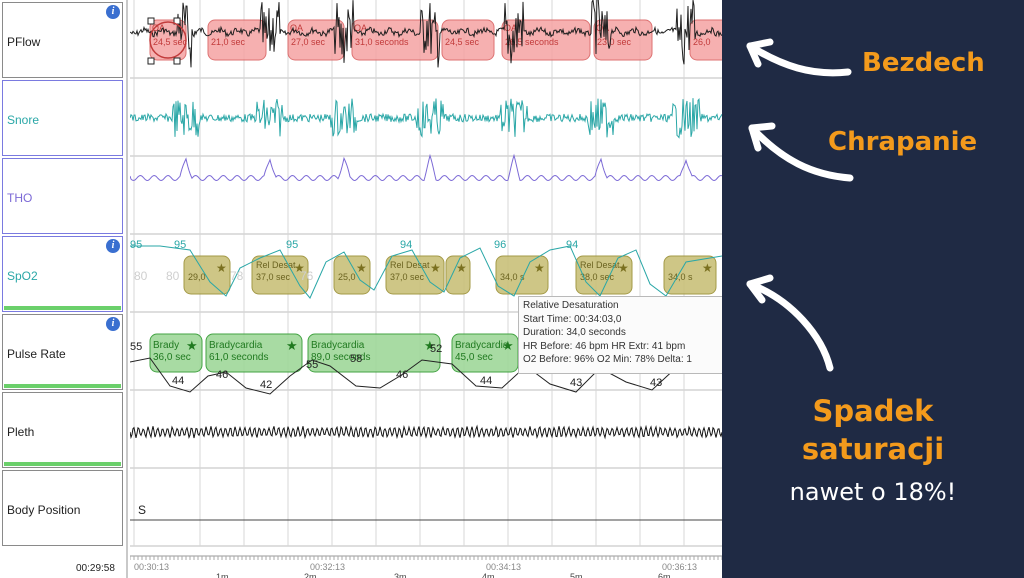 The height and width of the screenshot is (578, 1024). Describe the element at coordinates (36, 354) in the screenshot. I see `channel-label-text: Pulse Rate` at that location.